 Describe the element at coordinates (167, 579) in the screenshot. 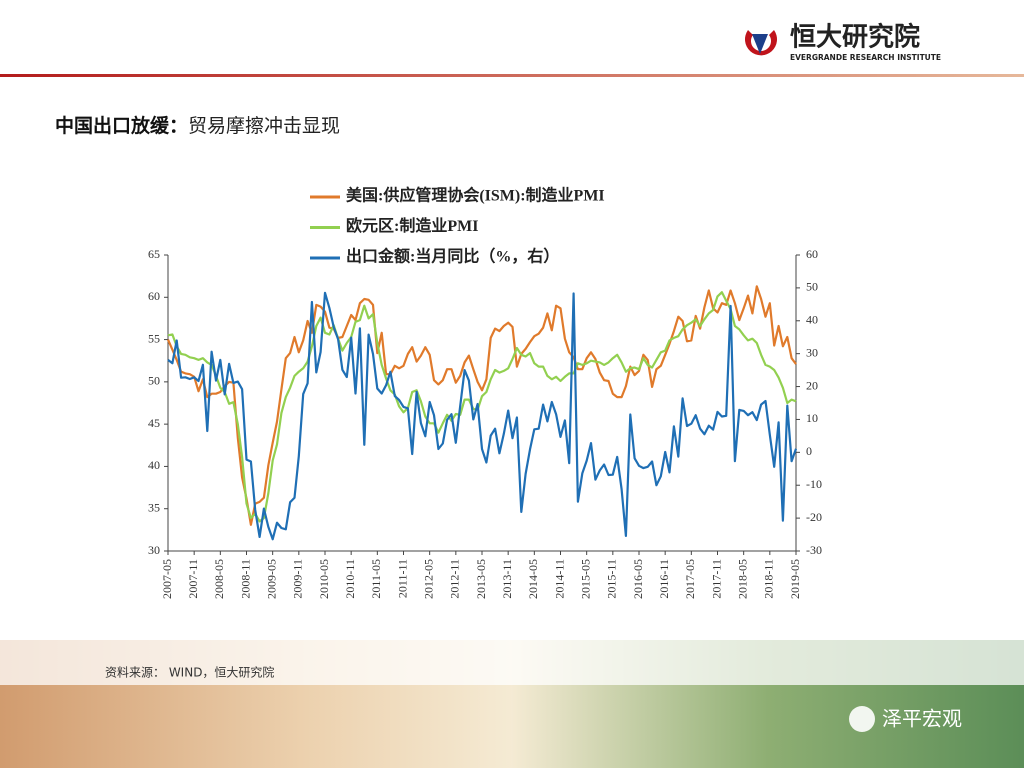

I see `x-tick-label: 2007-05` at that location.